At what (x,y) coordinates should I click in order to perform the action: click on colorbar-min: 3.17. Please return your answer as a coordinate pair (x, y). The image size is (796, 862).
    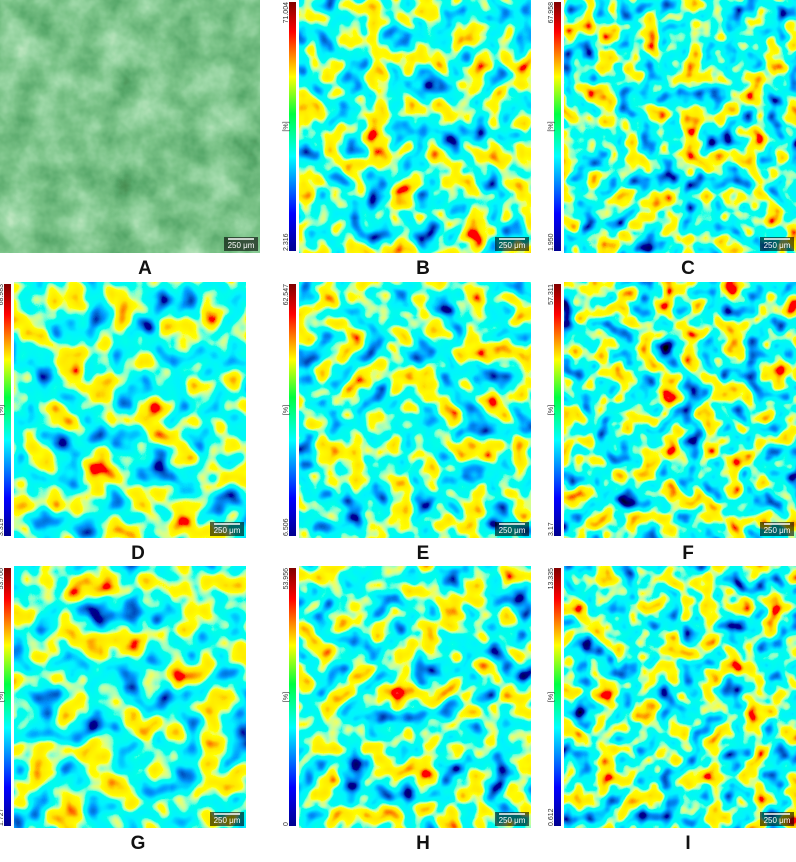
    Looking at the image, I should click on (551, 529).